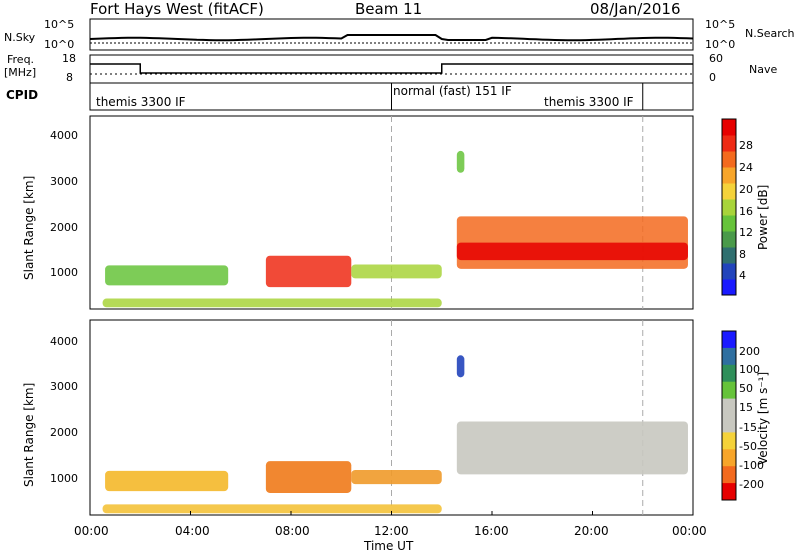 The width and height of the screenshot is (800, 554). What do you see at coordinates (391, 531) in the screenshot?
I see `xtick-1200: 12:00` at bounding box center [391, 531].